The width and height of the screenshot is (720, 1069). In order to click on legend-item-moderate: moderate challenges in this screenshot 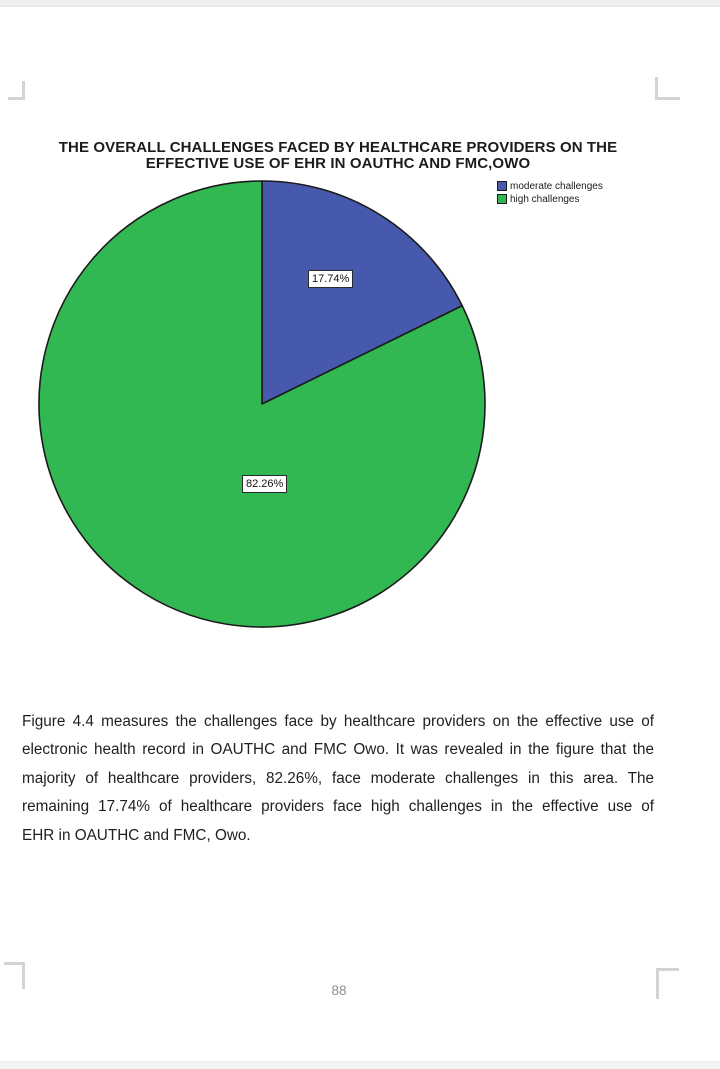, I will do `click(550, 186)`.